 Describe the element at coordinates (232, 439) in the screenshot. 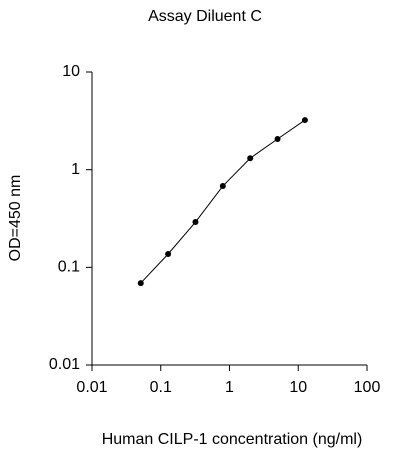

I see `x-axis-label: Human CILP-1 concentration (ng/ml)` at that location.